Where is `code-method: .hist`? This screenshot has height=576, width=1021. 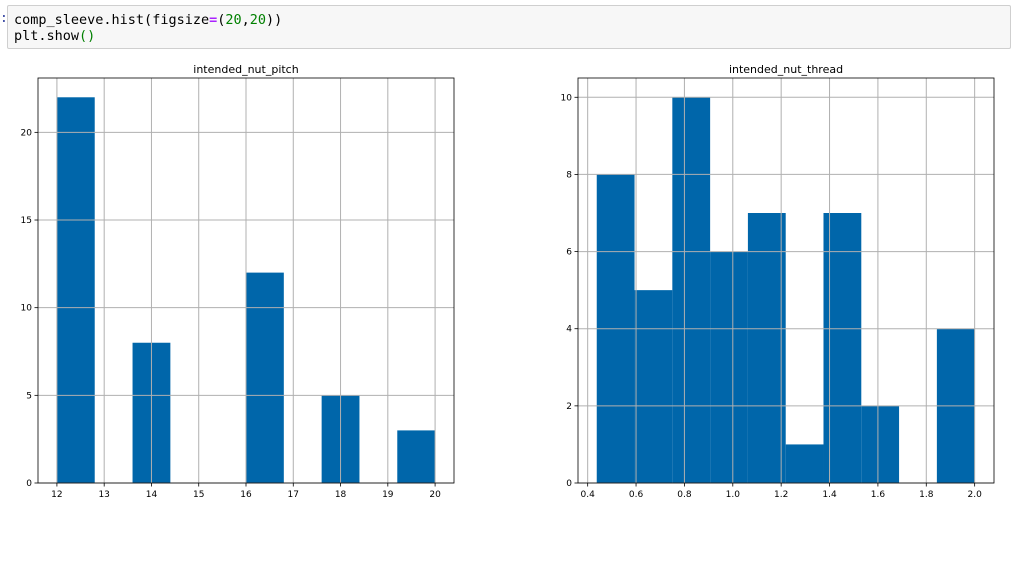
code-method: .hist is located at coordinates (124, 20).